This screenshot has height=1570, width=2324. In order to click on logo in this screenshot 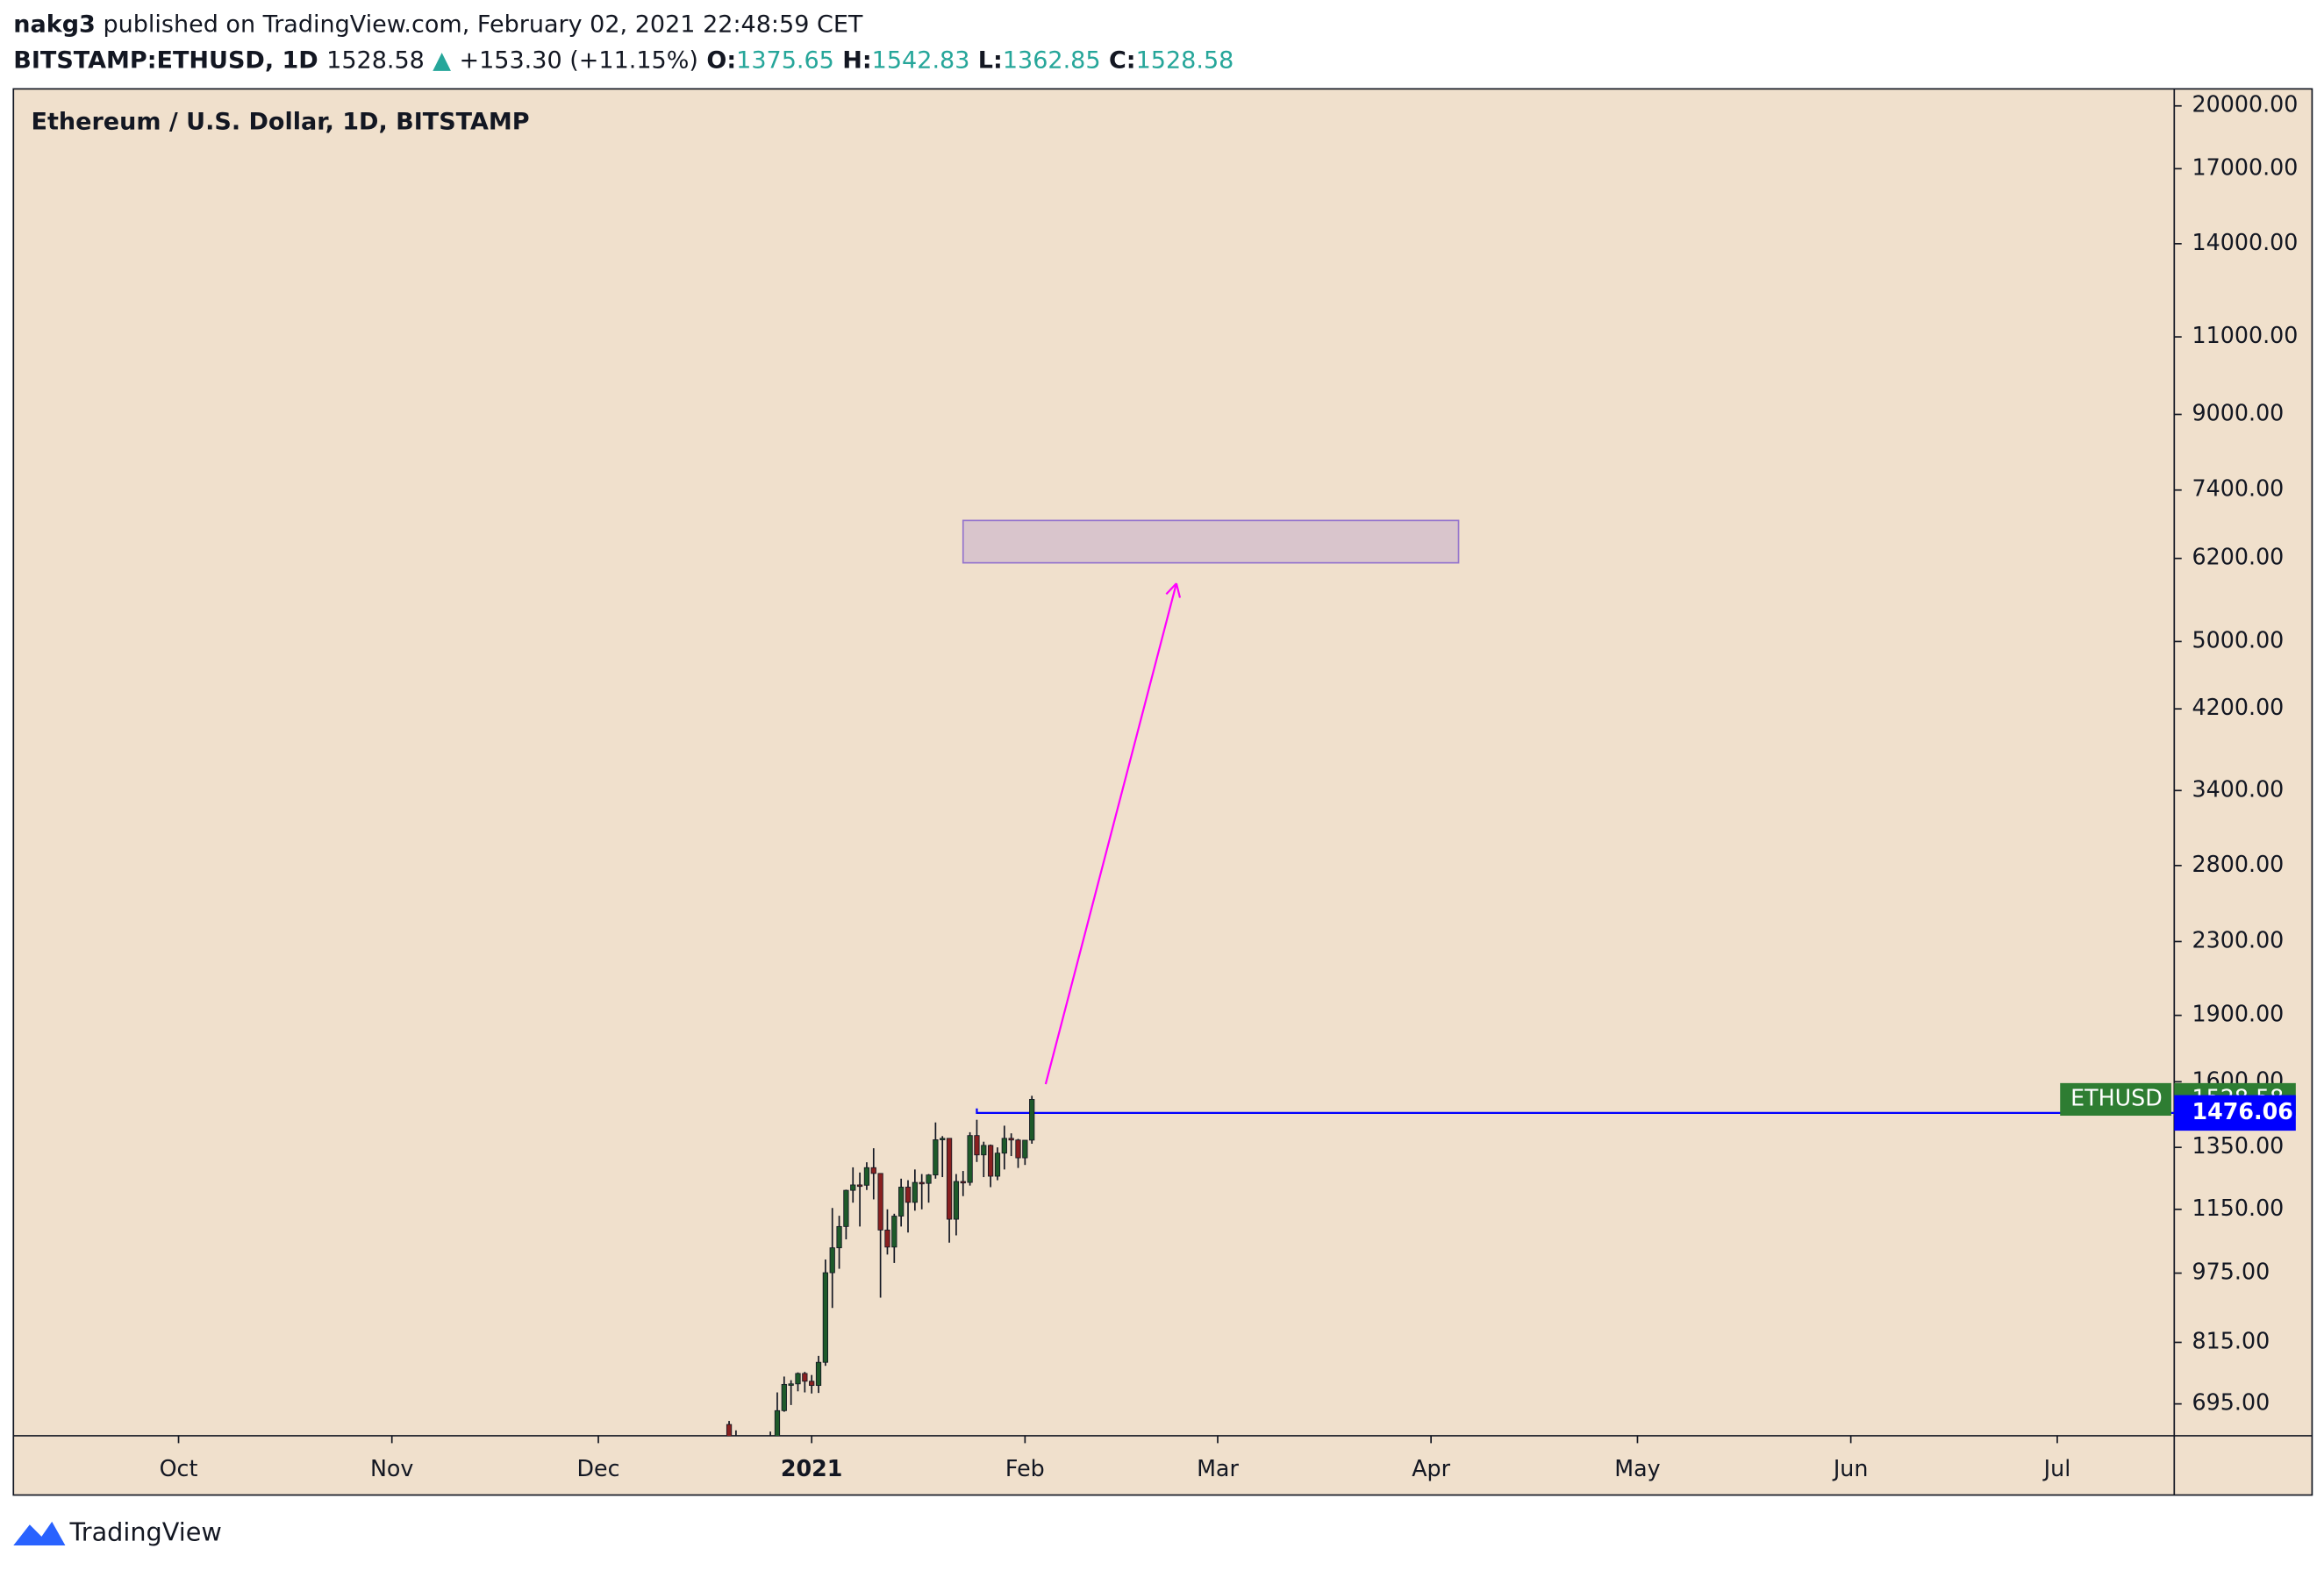, I will do `click(39, 1533)`.